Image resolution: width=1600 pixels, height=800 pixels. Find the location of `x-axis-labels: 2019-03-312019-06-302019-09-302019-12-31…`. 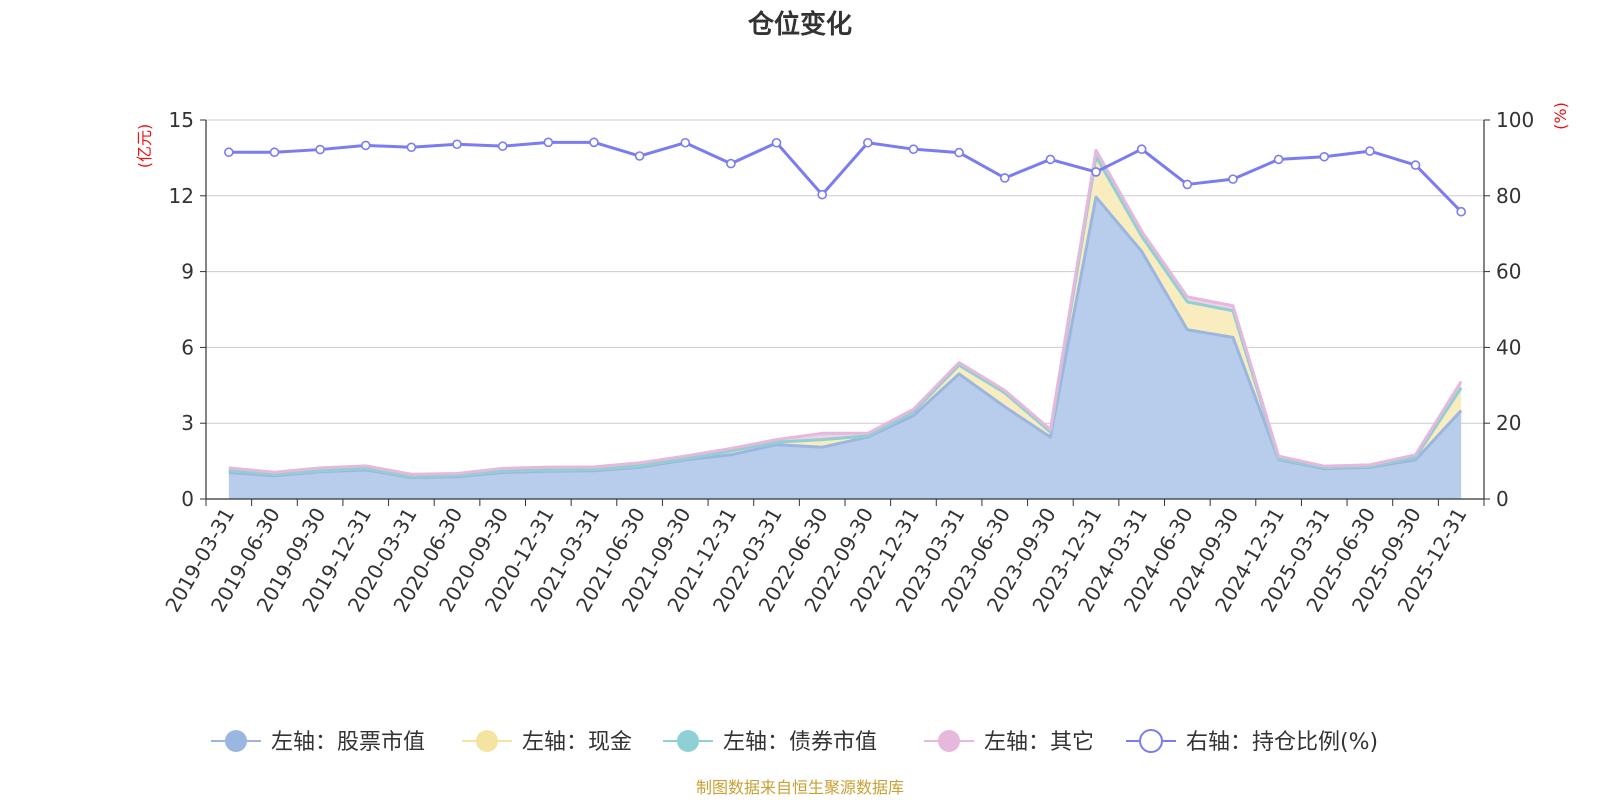

x-axis-labels: 2019-03-312019-06-302019-09-302019-12-31… is located at coordinates (822, 557).